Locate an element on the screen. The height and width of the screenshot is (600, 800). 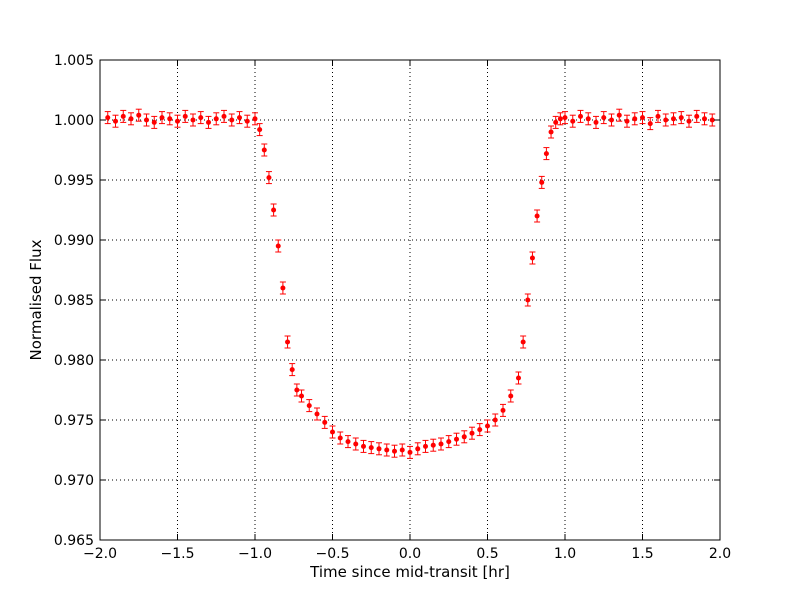
x-tick-label: 1.5 is located at coordinates (642, 554).